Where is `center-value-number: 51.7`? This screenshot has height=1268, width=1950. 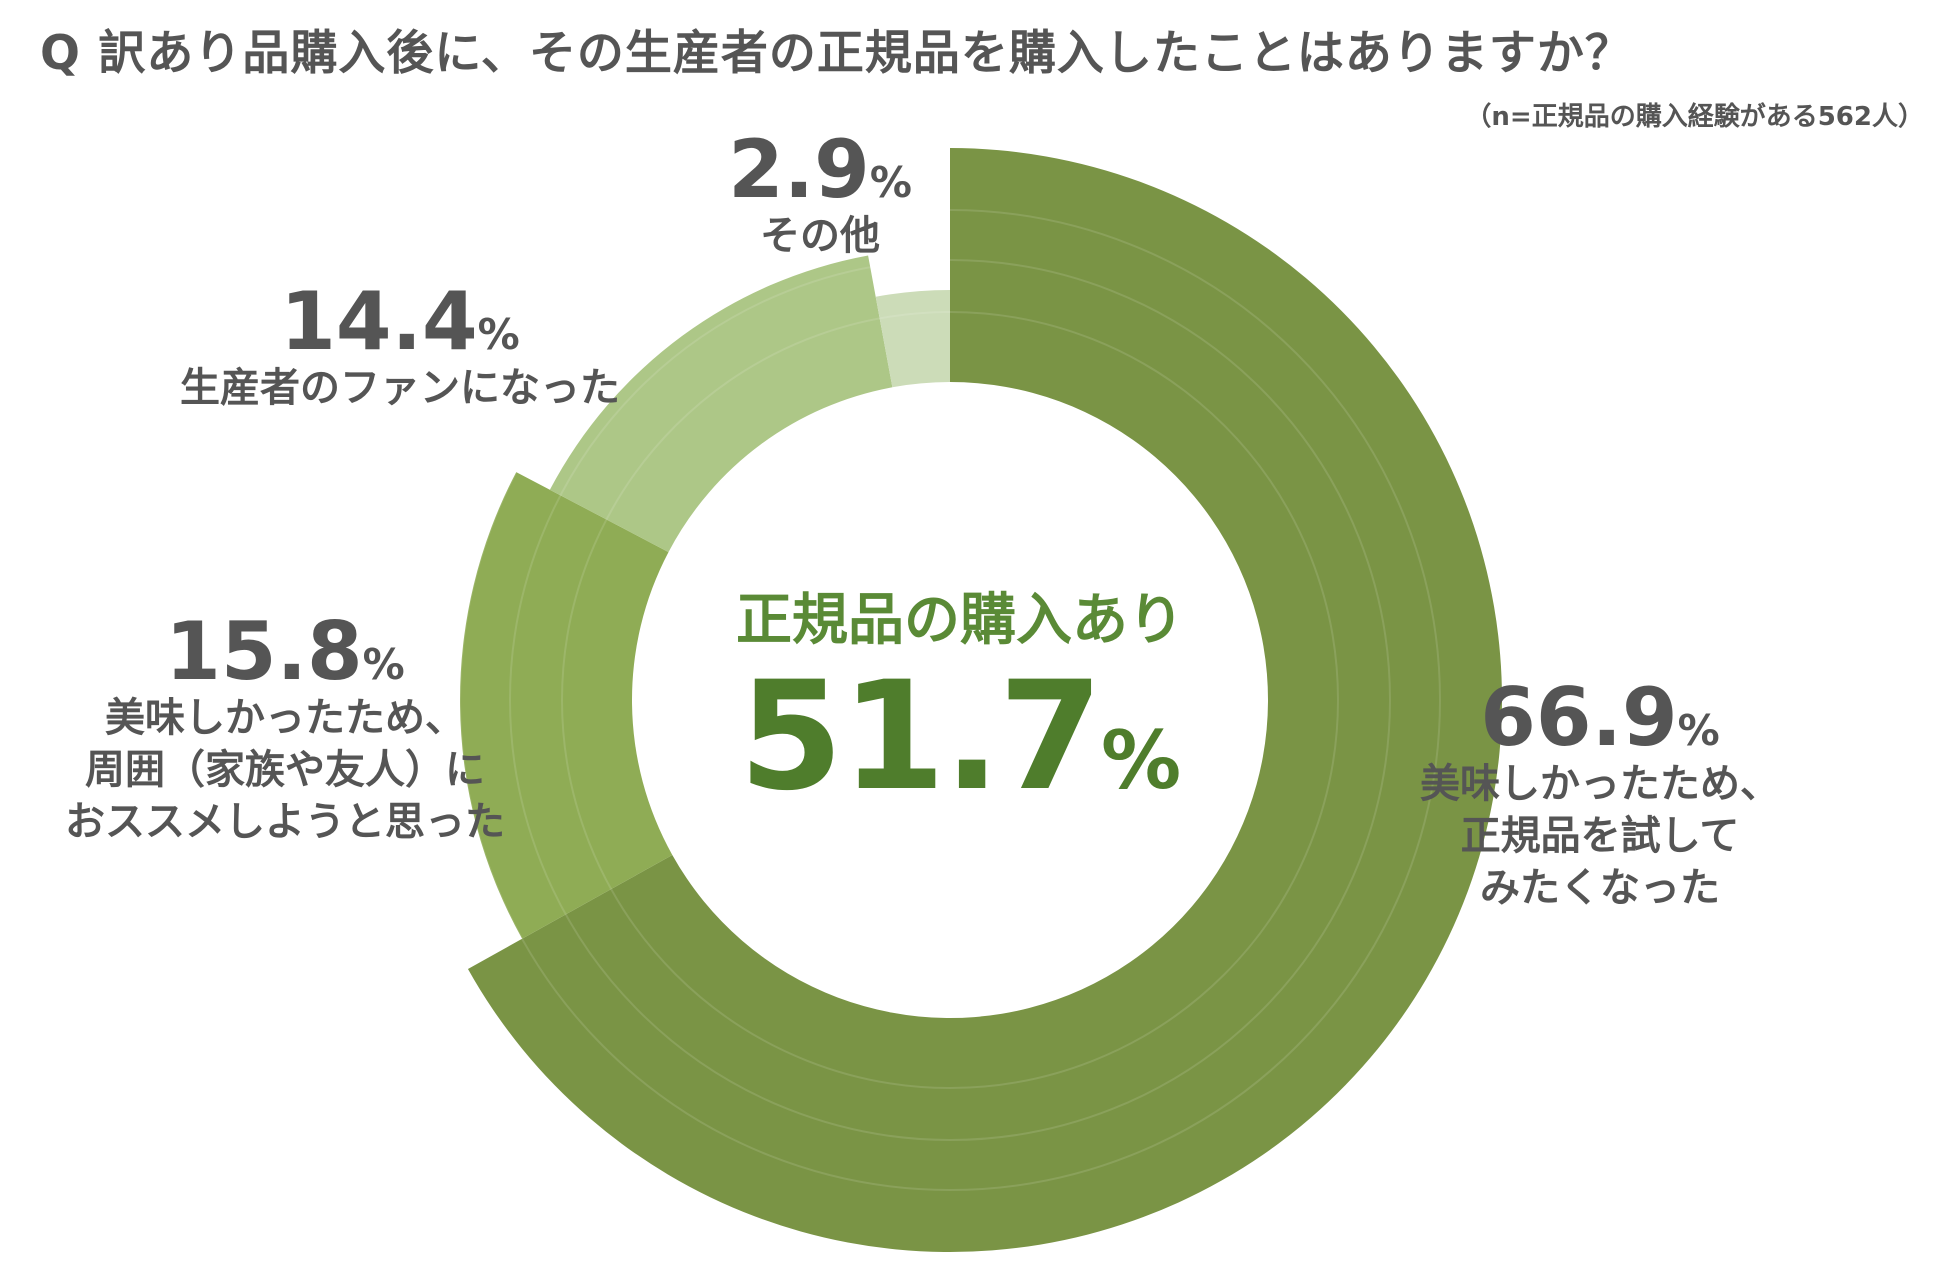
center-value-number: 51.7 is located at coordinates (920, 737).